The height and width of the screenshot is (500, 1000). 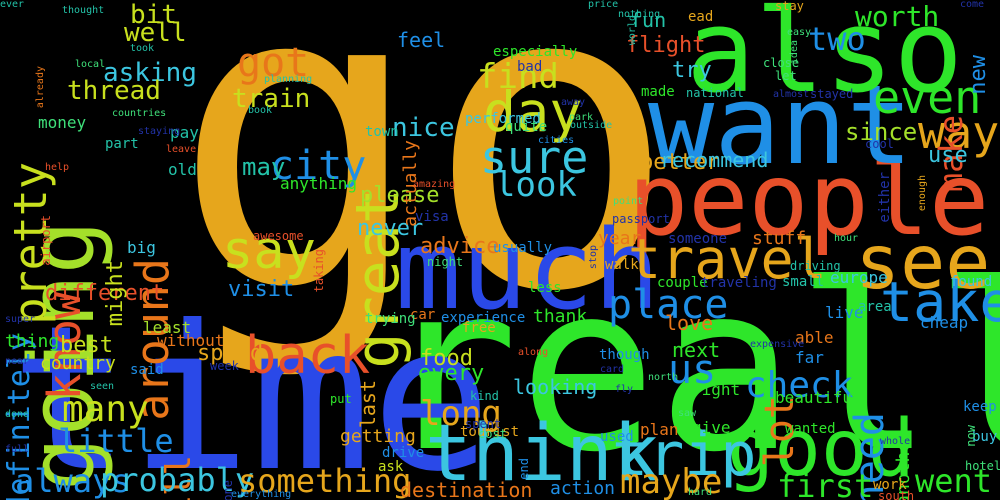 I want to click on cloud-word: bit, so click(x=153, y=15).